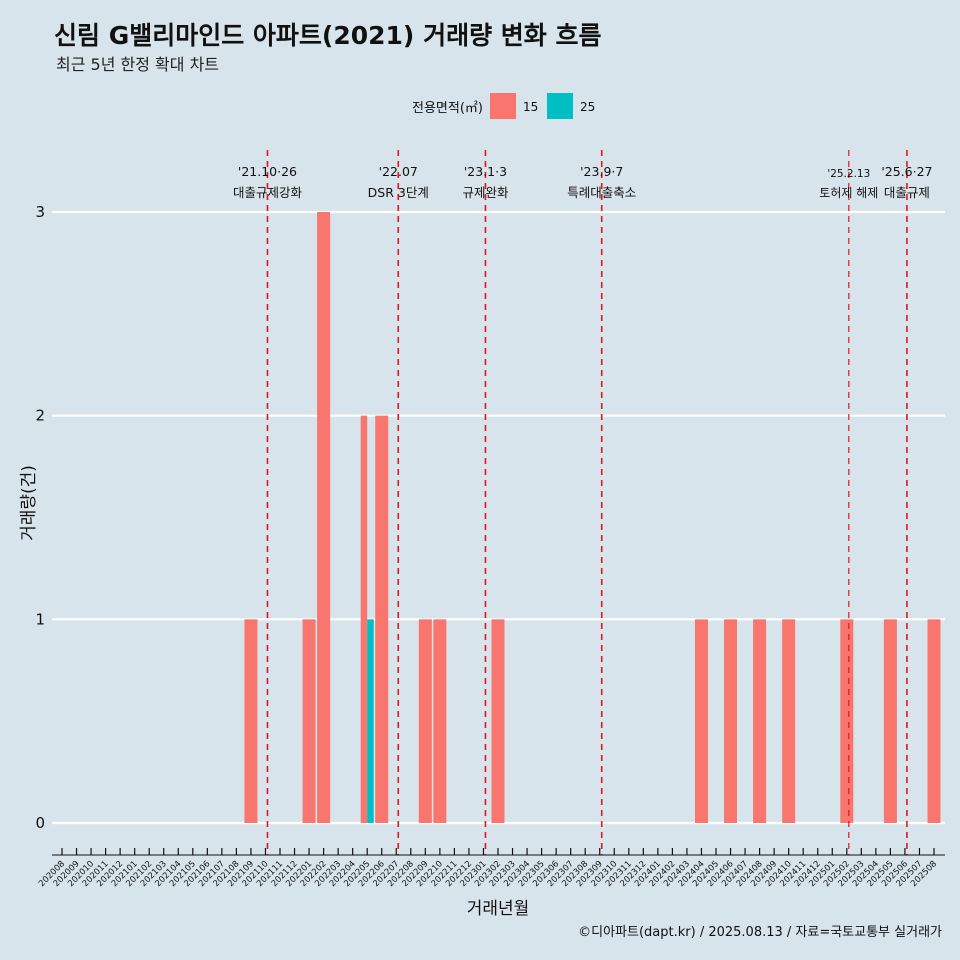 This screenshot has height=960, width=960. What do you see at coordinates (40, 416) in the screenshot?
I see `y-tick-label: 2` at bounding box center [40, 416].